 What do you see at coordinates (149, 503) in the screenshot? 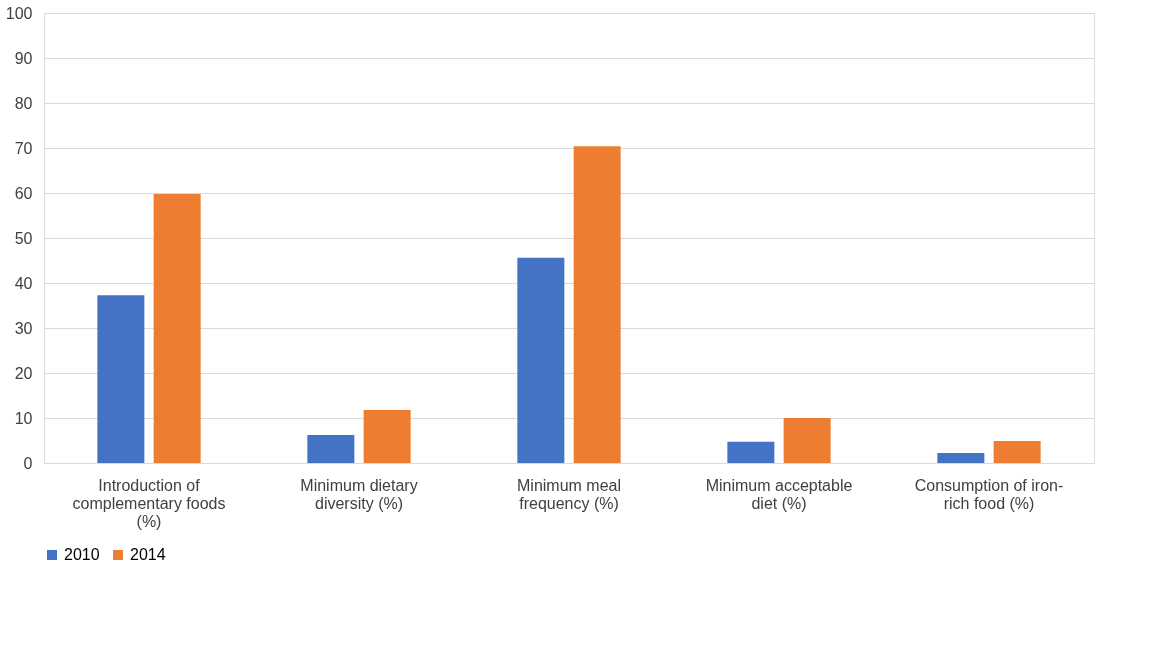
I see `x-tick-label: Introduction of complementary foods (%)` at bounding box center [149, 503].